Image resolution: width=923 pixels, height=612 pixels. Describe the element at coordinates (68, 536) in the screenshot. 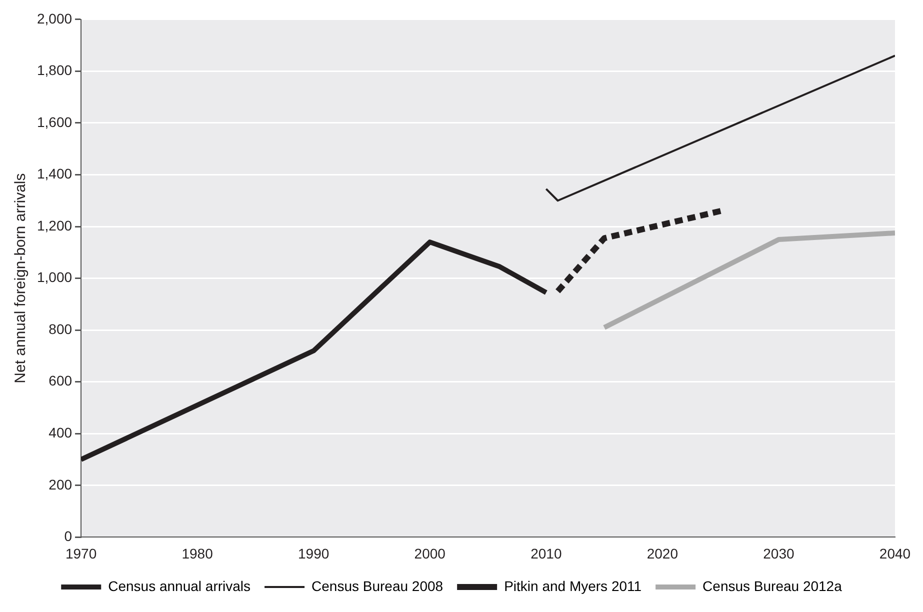

I see `y-tick-label: 0` at that location.